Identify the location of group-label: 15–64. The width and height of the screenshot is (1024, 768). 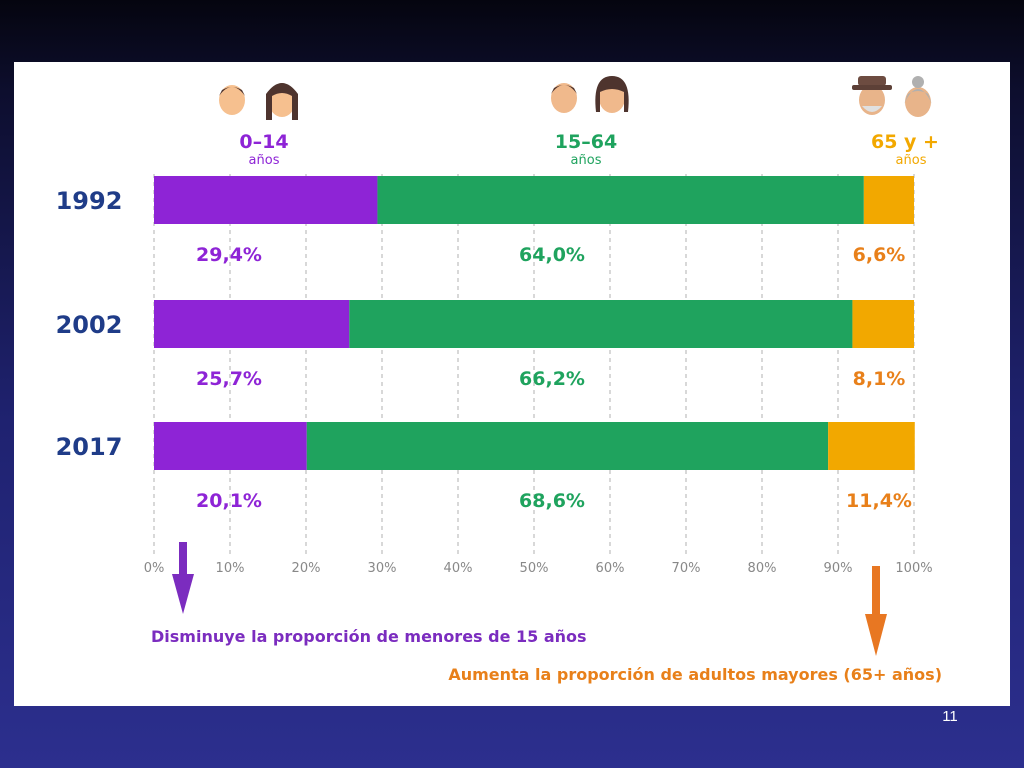
(586, 142).